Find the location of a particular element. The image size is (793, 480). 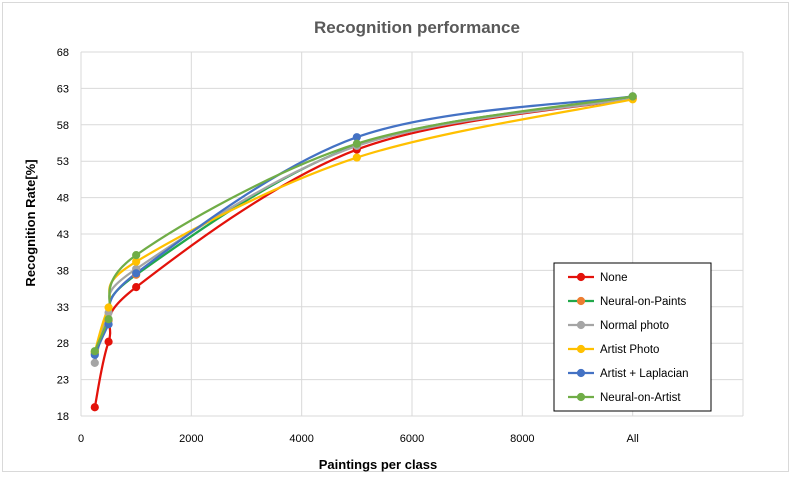

legend-label-neural-on-artist: Neural-on-Artist is located at coordinates (640, 398).